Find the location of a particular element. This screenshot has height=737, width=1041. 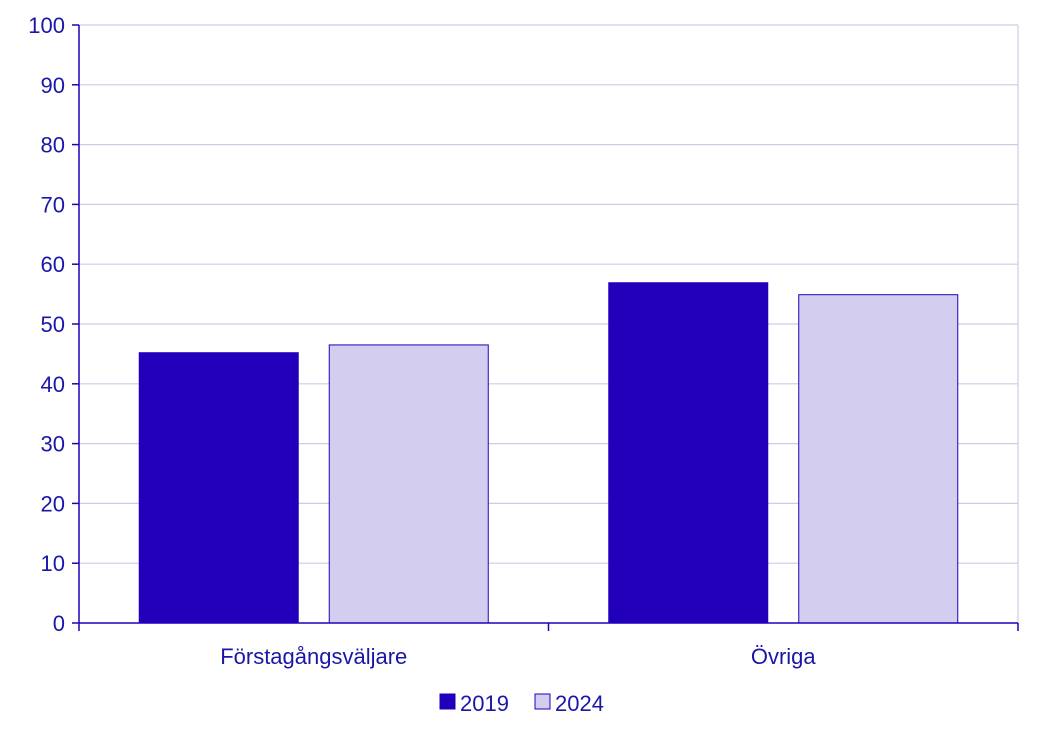

x-category-label: Övriga is located at coordinates (784, 656).